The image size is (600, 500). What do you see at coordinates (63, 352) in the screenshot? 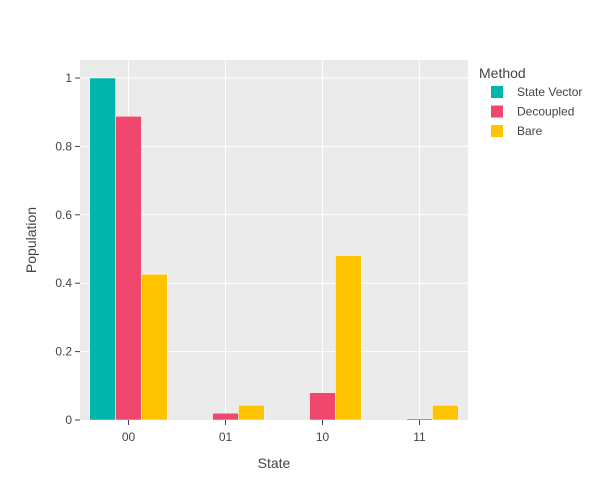
I see `y-tick-label: 0.2` at bounding box center [63, 352].